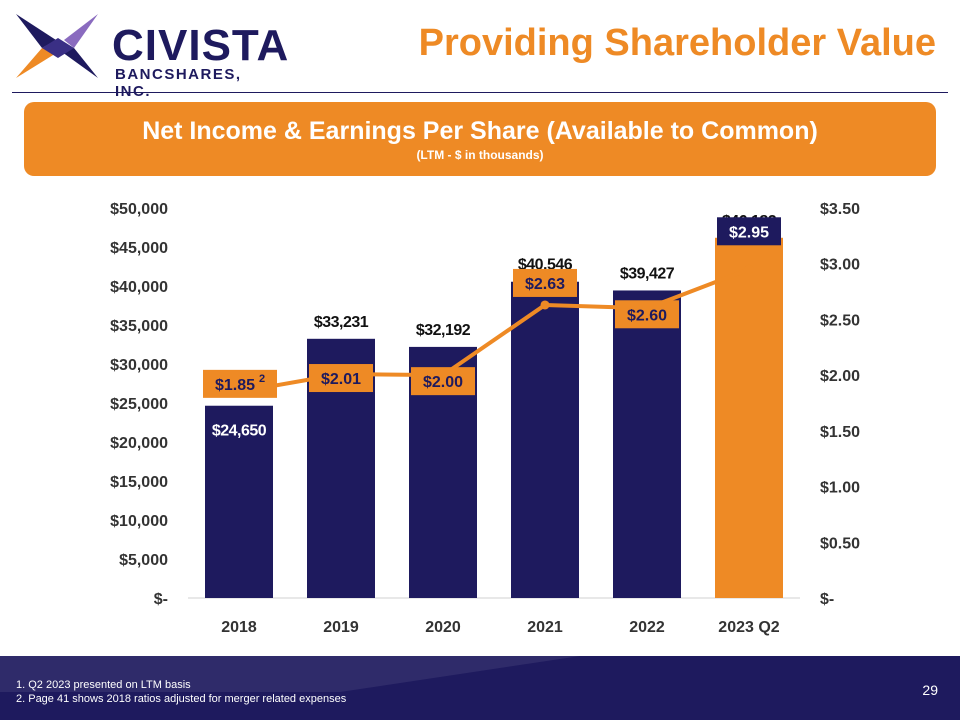 The image size is (960, 720). Describe the element at coordinates (840, 265) in the screenshot. I see `y-right-tick-label: $3.00` at that location.